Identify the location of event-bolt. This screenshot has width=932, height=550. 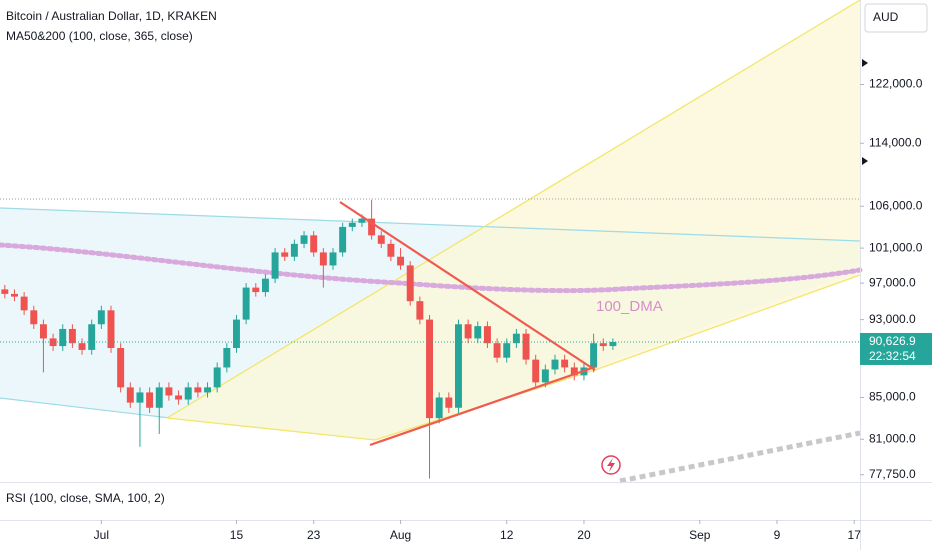
(611, 465).